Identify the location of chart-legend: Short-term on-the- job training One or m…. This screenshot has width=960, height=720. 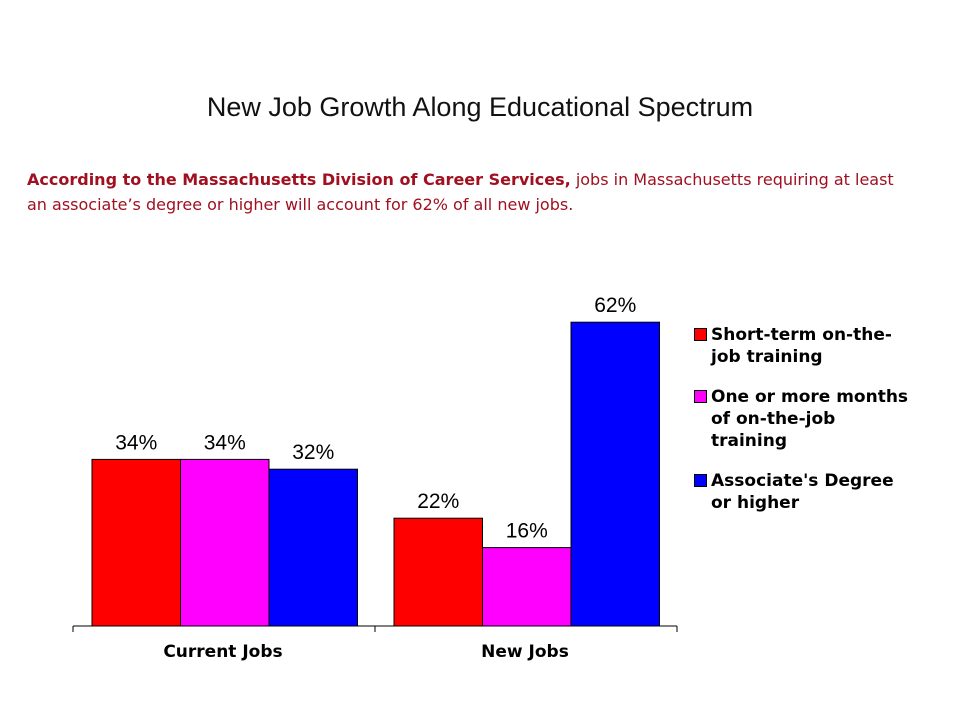
(819, 428).